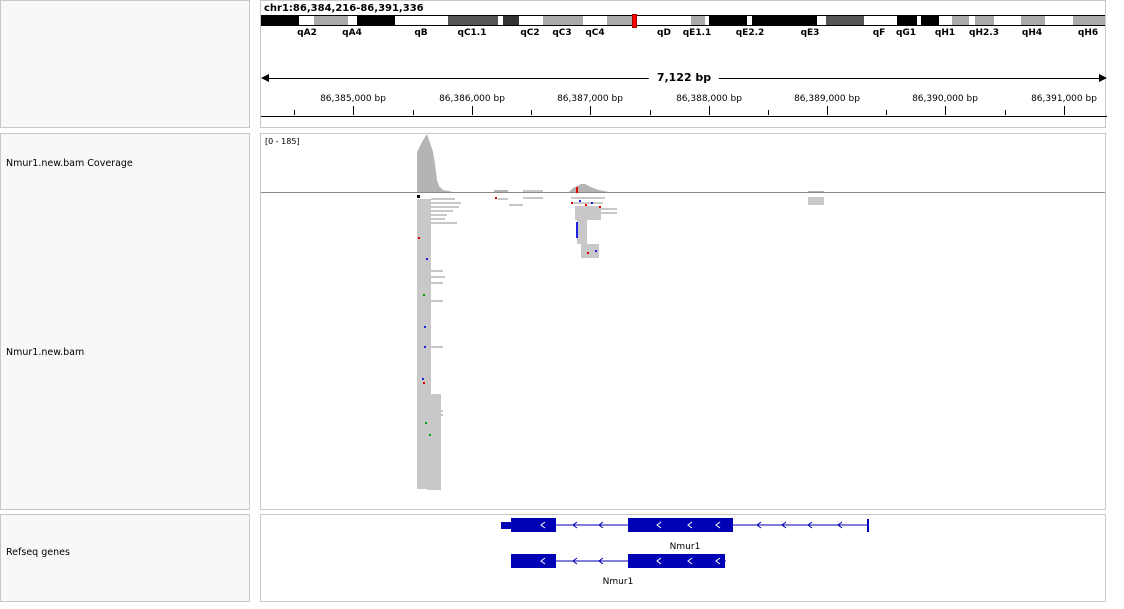 Image resolution: width=1124 pixels, height=609 pixels. Describe the element at coordinates (307, 33) in the screenshot. I see `band-label: qA2` at that location.